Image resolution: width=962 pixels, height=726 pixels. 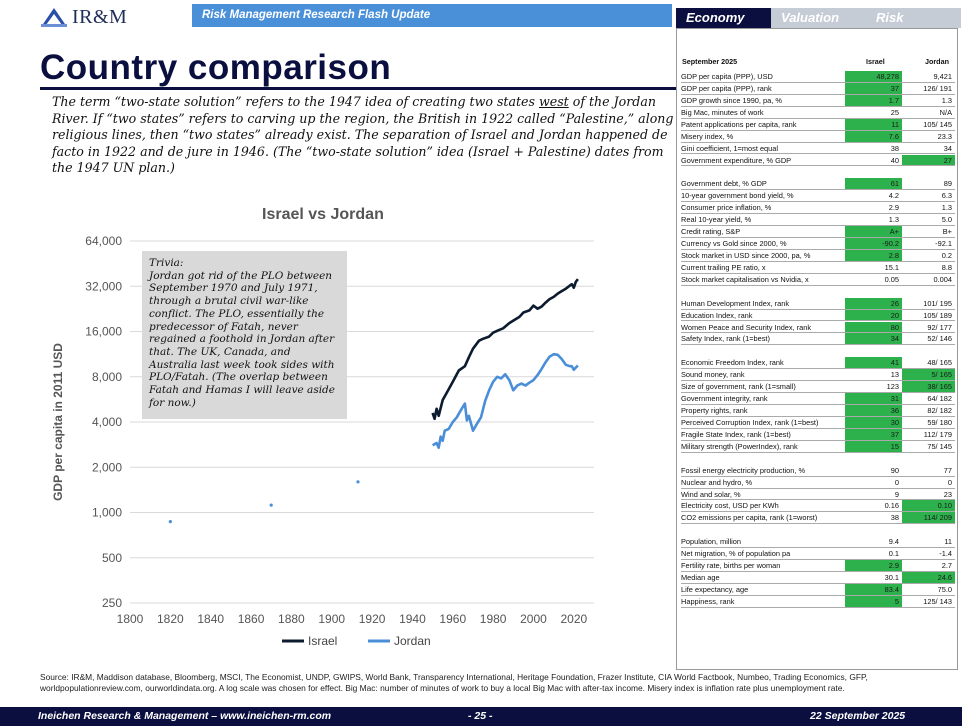 I want to click on row-value-israel: 0.1, so click(x=893, y=554).